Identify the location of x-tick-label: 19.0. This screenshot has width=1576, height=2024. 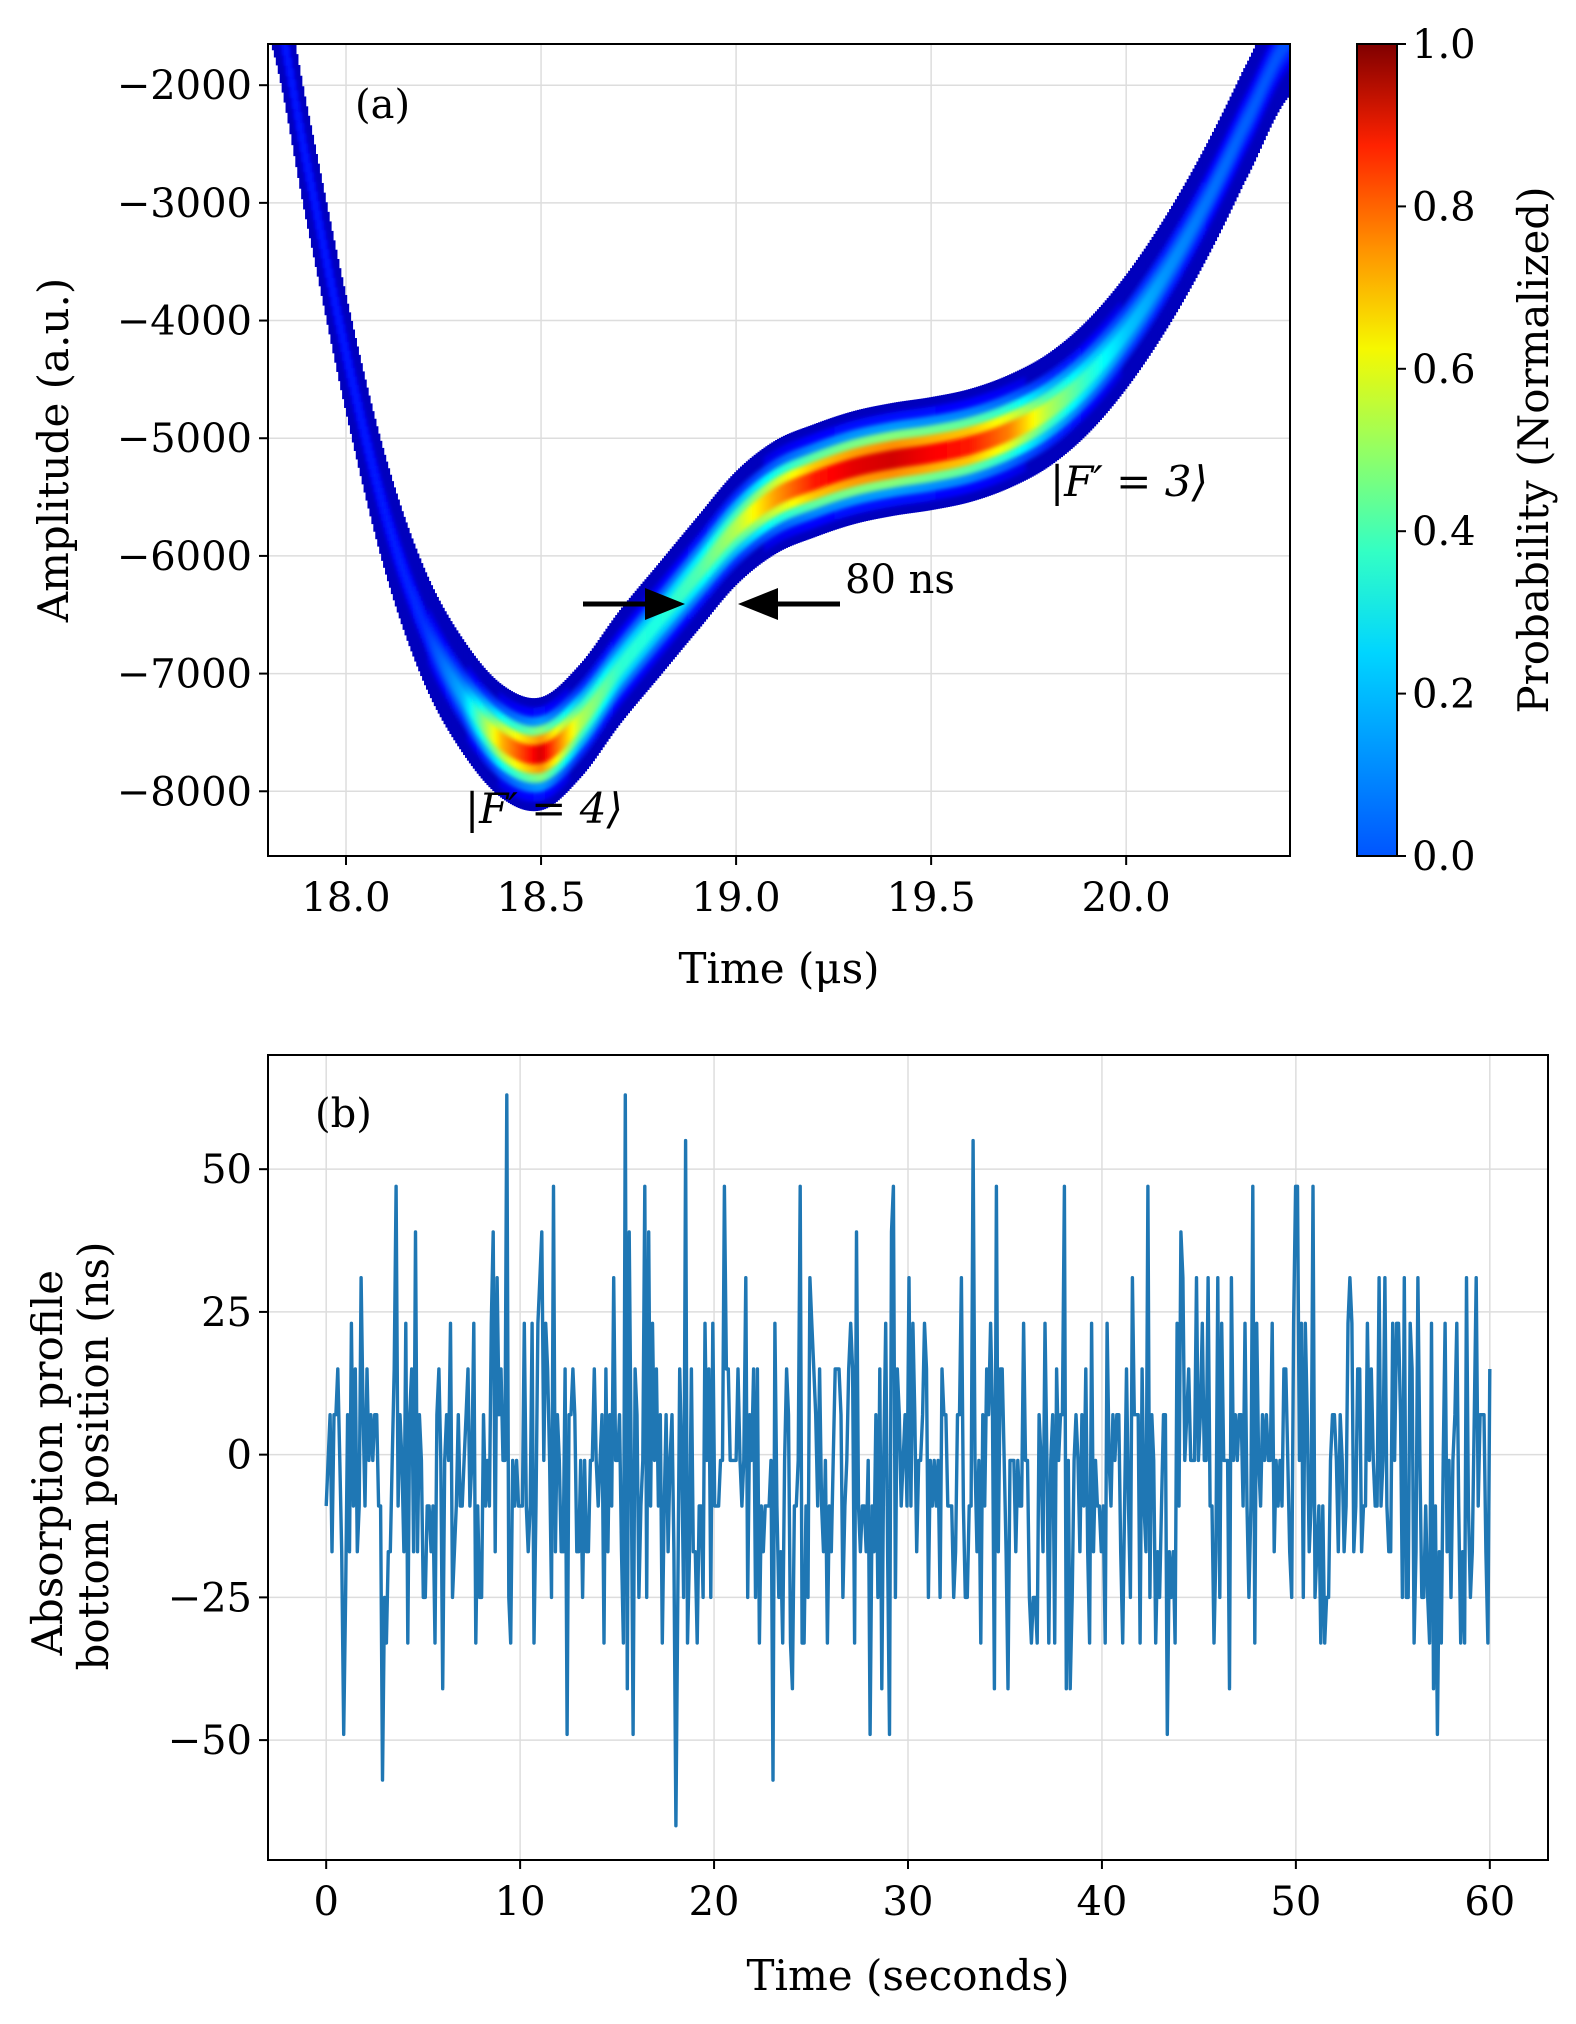
(736, 898).